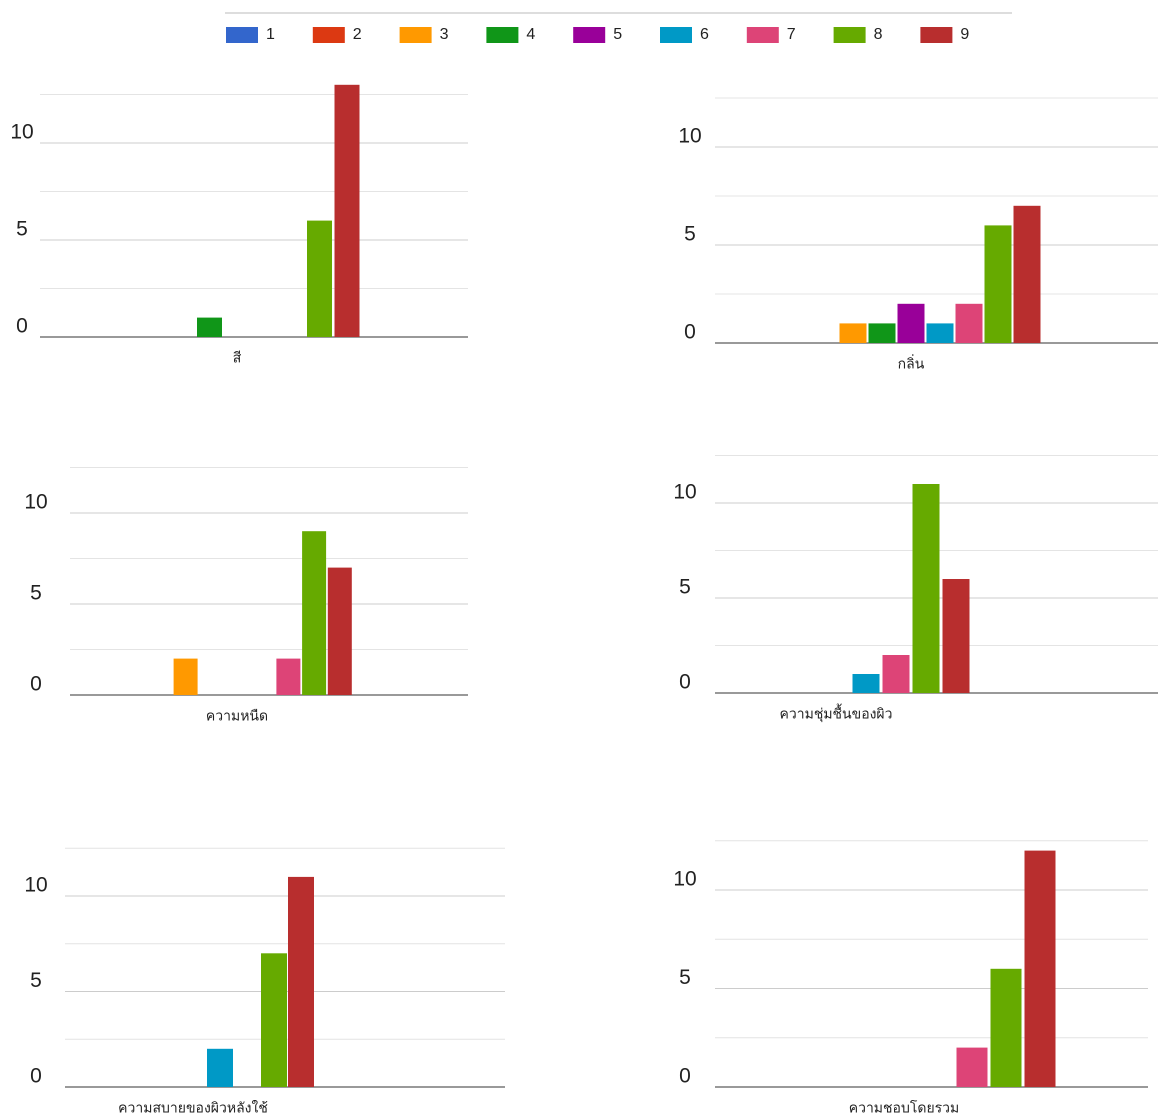 The image size is (1158, 1118). What do you see at coordinates (357, 34) in the screenshot?
I see `legend-label: 2` at bounding box center [357, 34].